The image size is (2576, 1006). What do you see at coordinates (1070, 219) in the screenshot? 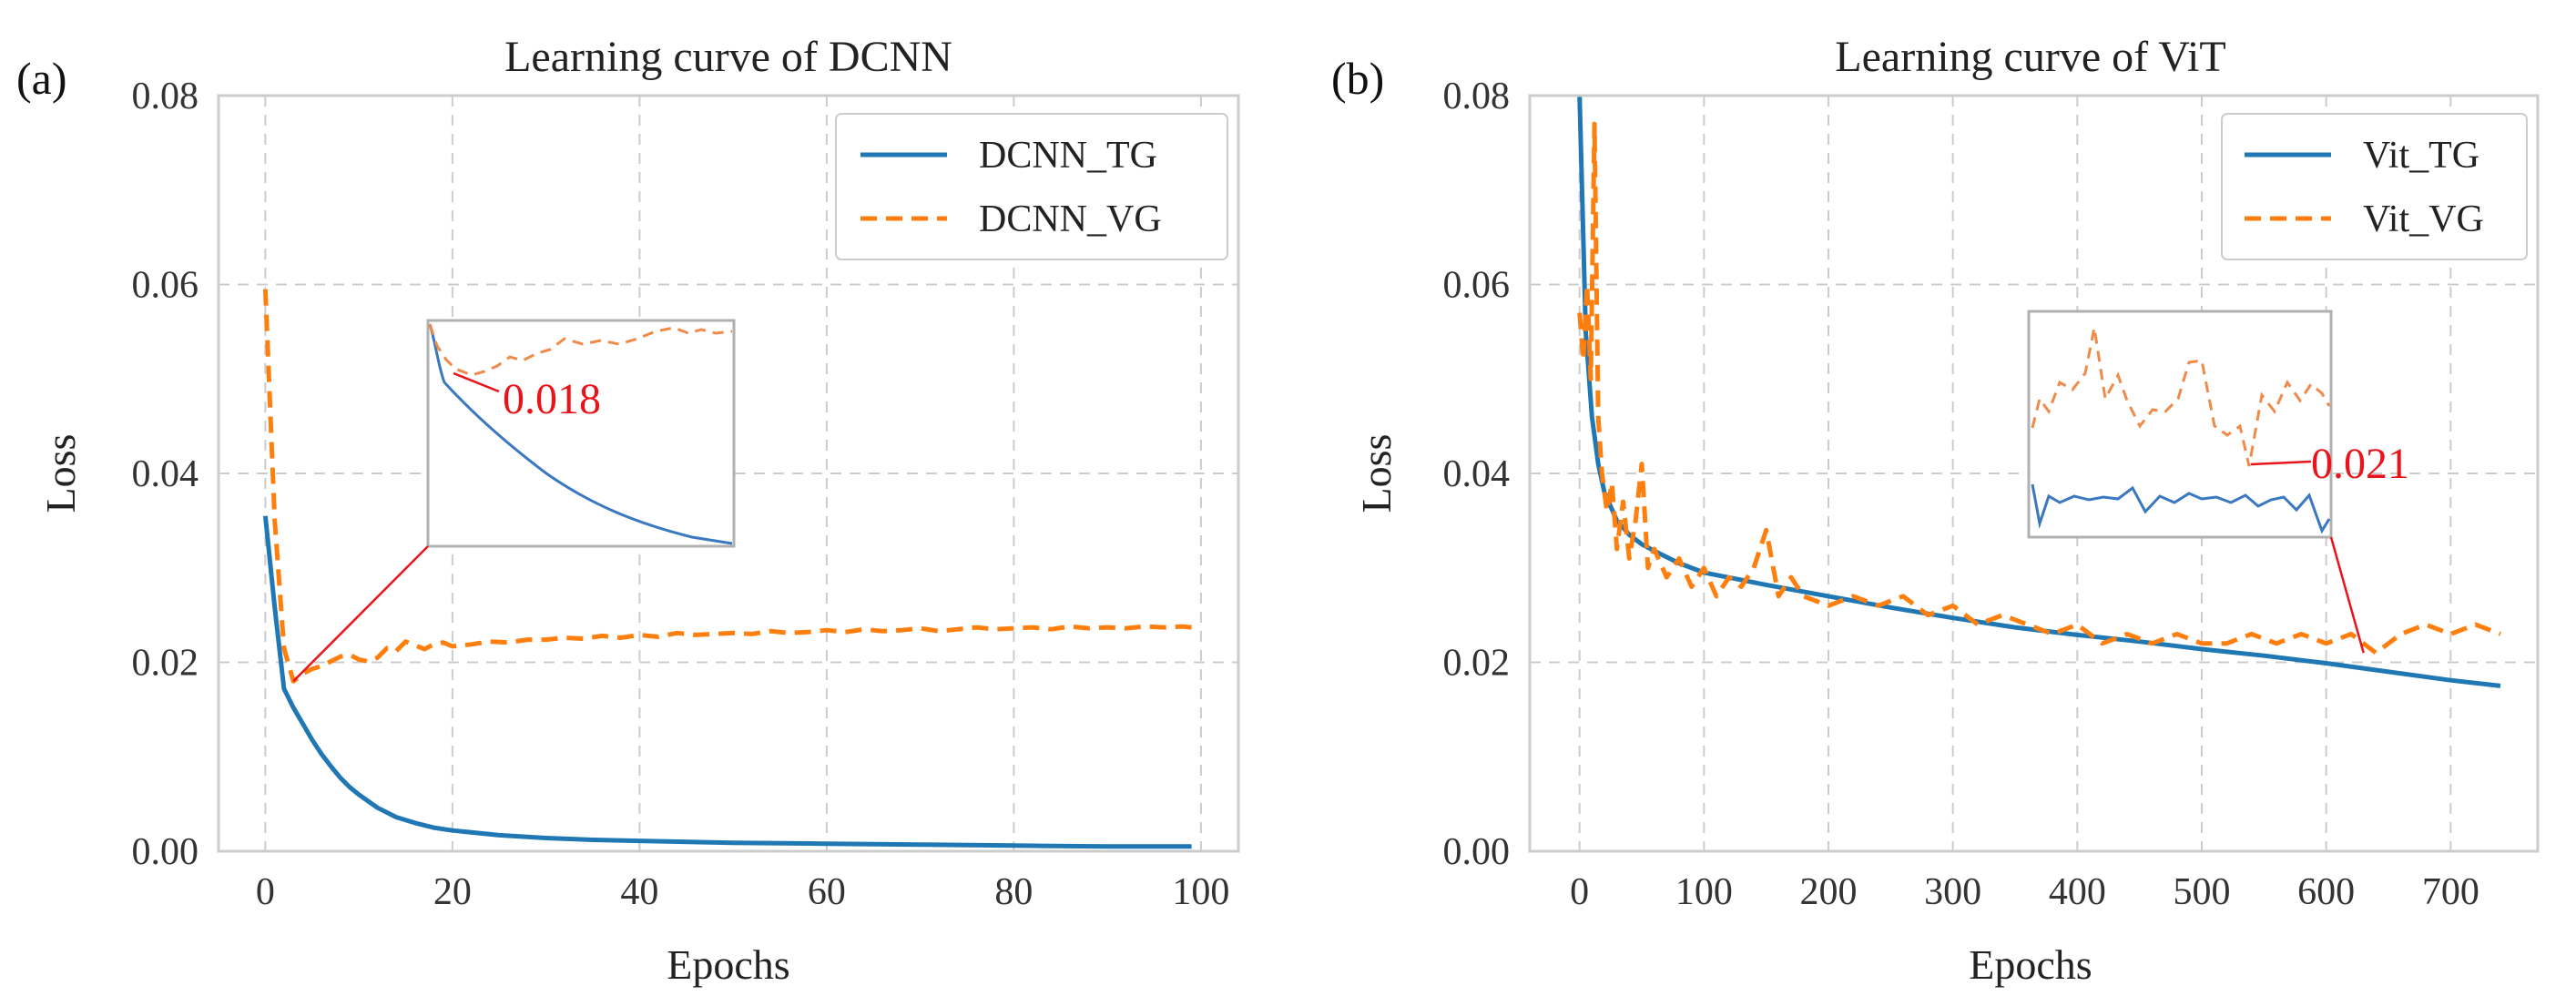
I see `legend-label-dcnn-vg: DCNN_VG` at bounding box center [1070, 219].